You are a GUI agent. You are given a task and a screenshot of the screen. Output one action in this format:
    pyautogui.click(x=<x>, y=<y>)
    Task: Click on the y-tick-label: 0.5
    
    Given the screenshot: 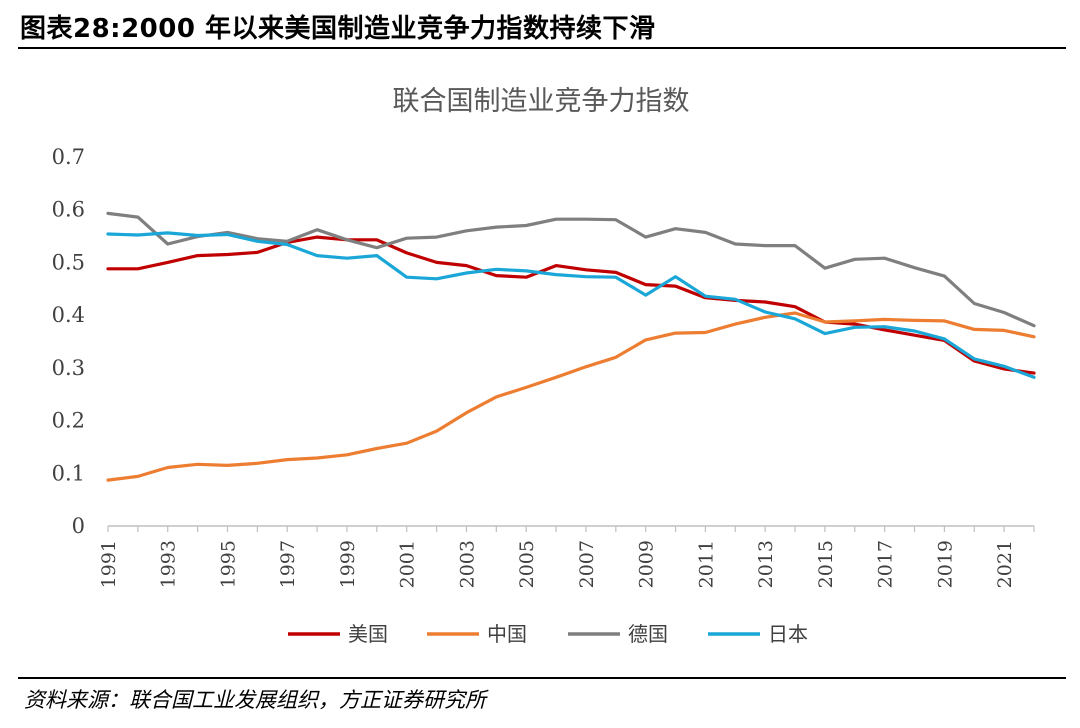 What is the action you would take?
    pyautogui.click(x=68, y=262)
    